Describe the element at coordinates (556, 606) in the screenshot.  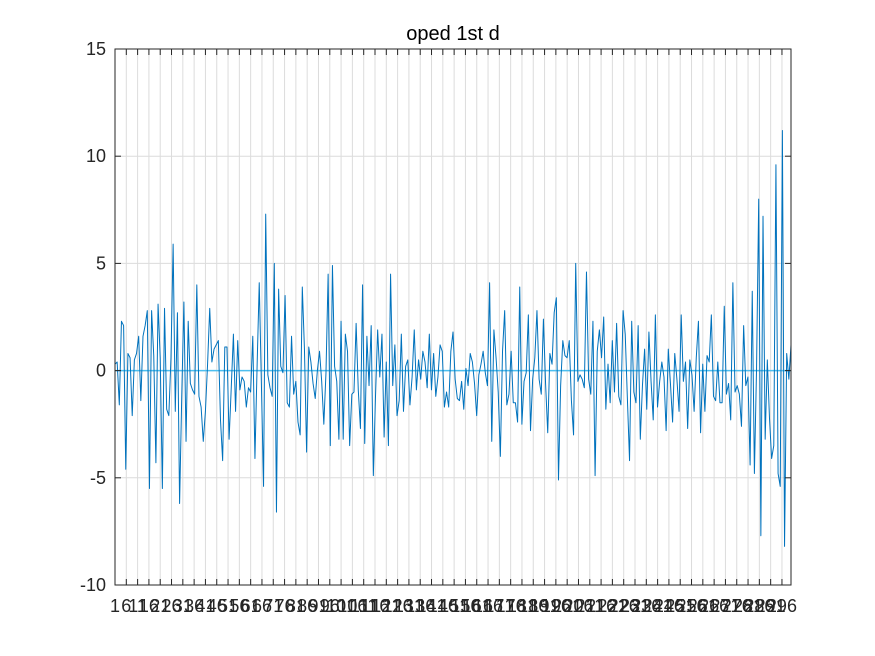
I see `x-tick-label: 196` at that location.